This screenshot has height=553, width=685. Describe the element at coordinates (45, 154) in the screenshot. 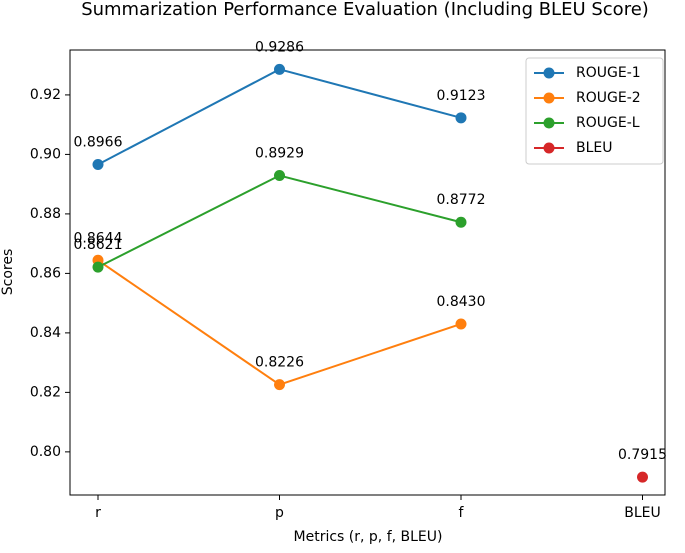

I see `y-tick-label: 0.90` at that location.